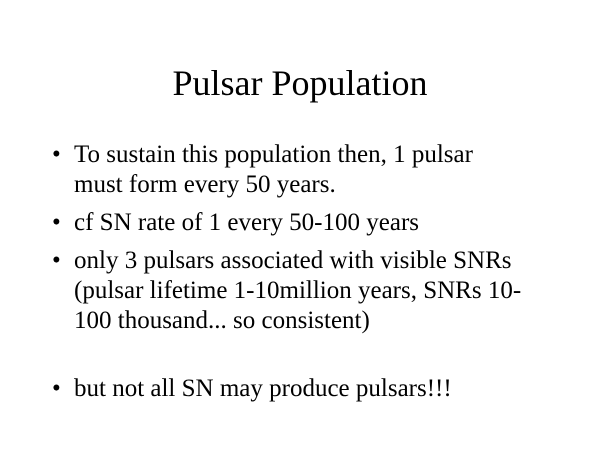  Describe the element at coordinates (300, 83) in the screenshot. I see `slide-title: Pulsar Population` at that location.